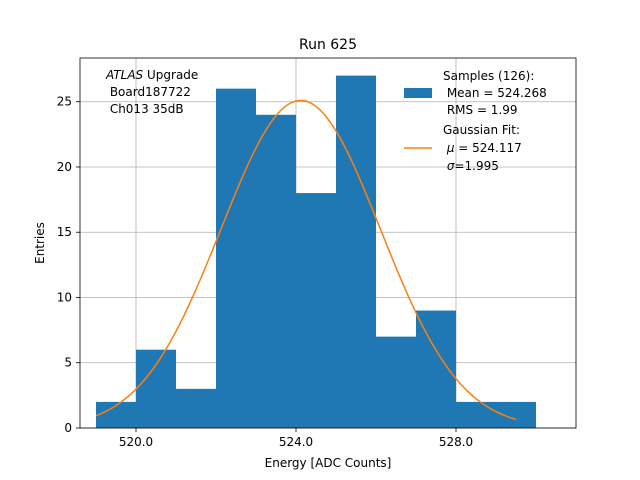 The height and width of the screenshot is (480, 640). I want to click on annotation-board: Board187722, so click(148, 92).